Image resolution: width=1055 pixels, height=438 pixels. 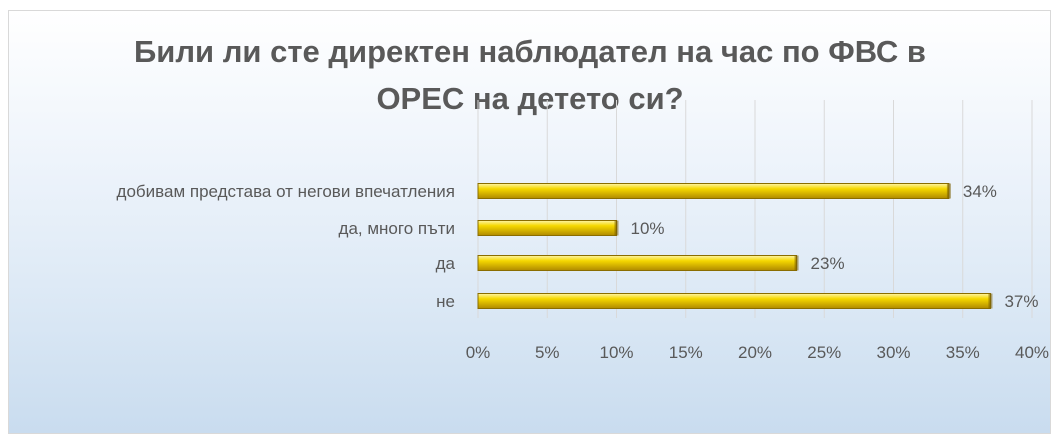 What do you see at coordinates (397, 228) in the screenshot?
I see `category-label: да, много пъти` at bounding box center [397, 228].